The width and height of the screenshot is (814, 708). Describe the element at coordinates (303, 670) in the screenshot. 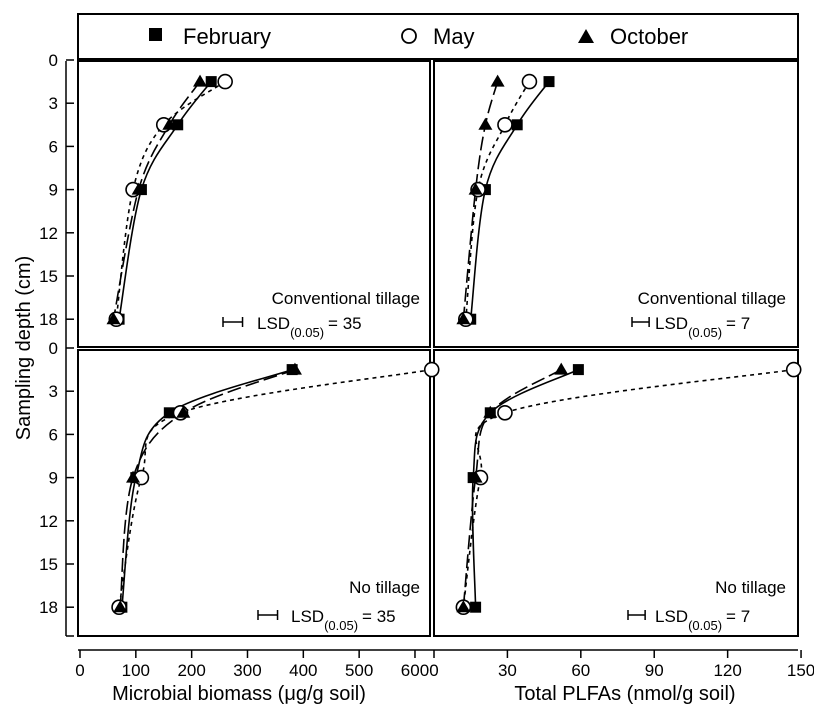

I see `x-tick-label: 400` at that location.